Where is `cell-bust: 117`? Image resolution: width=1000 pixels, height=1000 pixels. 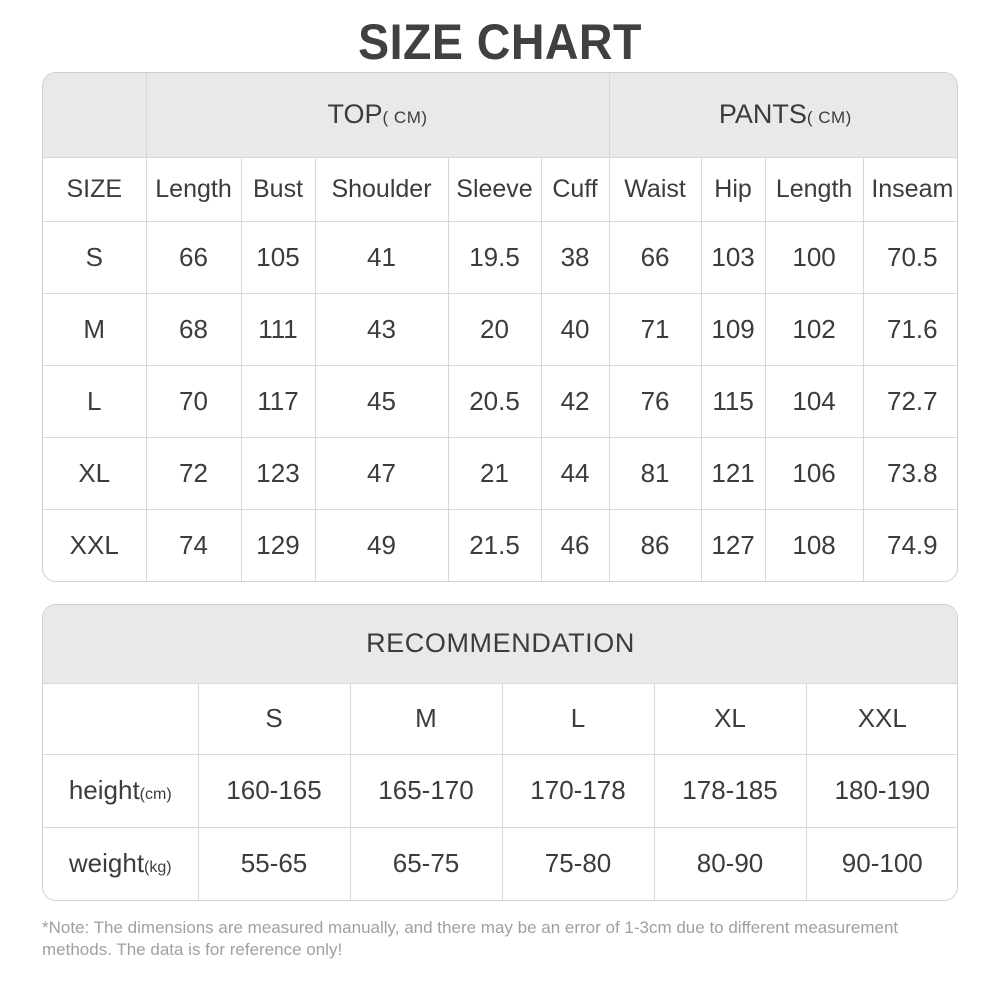
cell-bust: 117 is located at coordinates (278, 401).